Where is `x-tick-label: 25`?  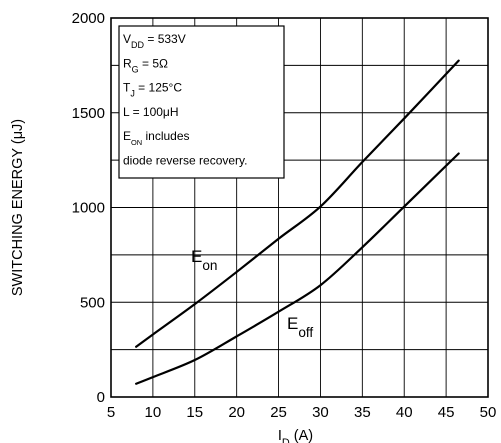
x-tick-label: 25 is located at coordinates (278, 412).